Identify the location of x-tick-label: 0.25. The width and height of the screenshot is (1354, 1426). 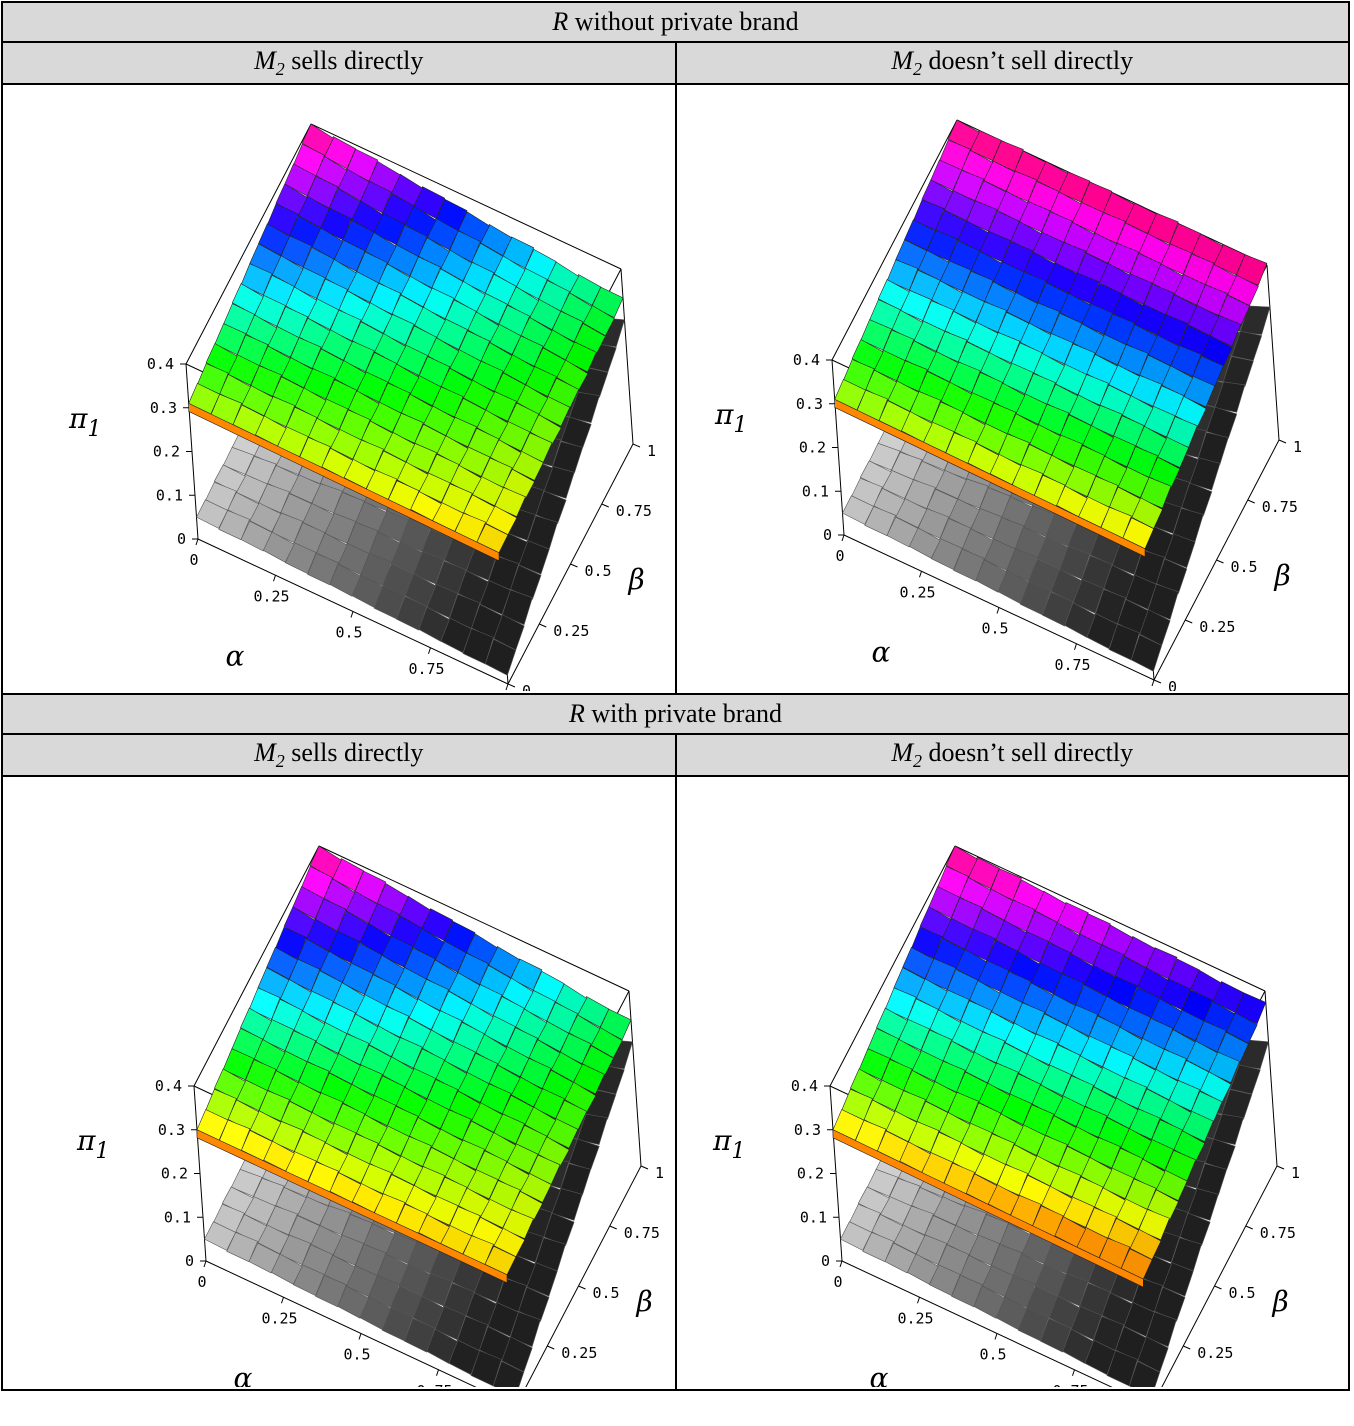
(915, 1318).